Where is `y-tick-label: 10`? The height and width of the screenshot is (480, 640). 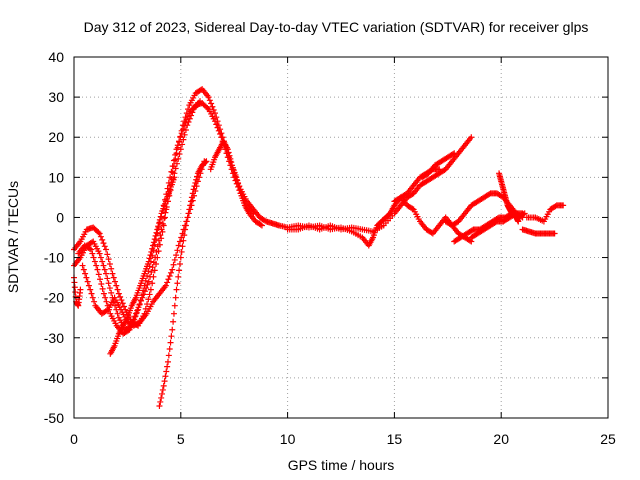
y-tick-label: 10 is located at coordinates (56, 177).